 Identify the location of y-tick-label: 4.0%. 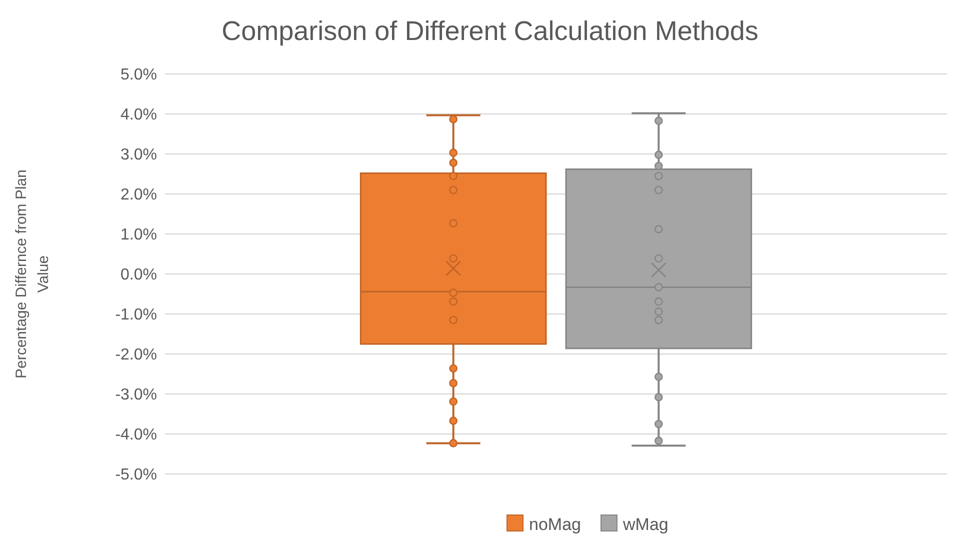
(138, 115).